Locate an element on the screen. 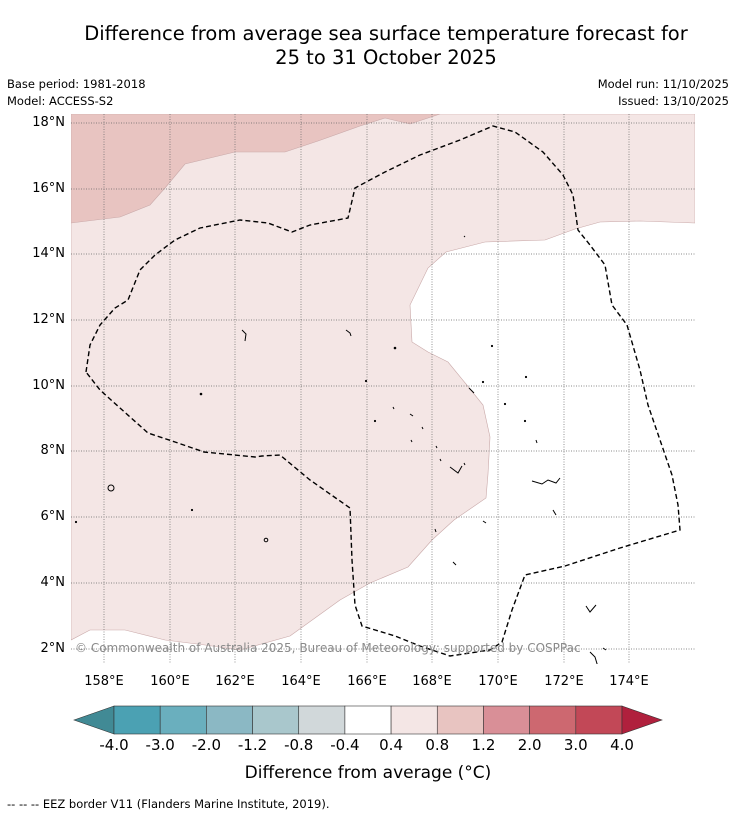 The height and width of the screenshot is (816, 736). anomaly-region-0.8-1.2 is located at coordinates (256, 169).